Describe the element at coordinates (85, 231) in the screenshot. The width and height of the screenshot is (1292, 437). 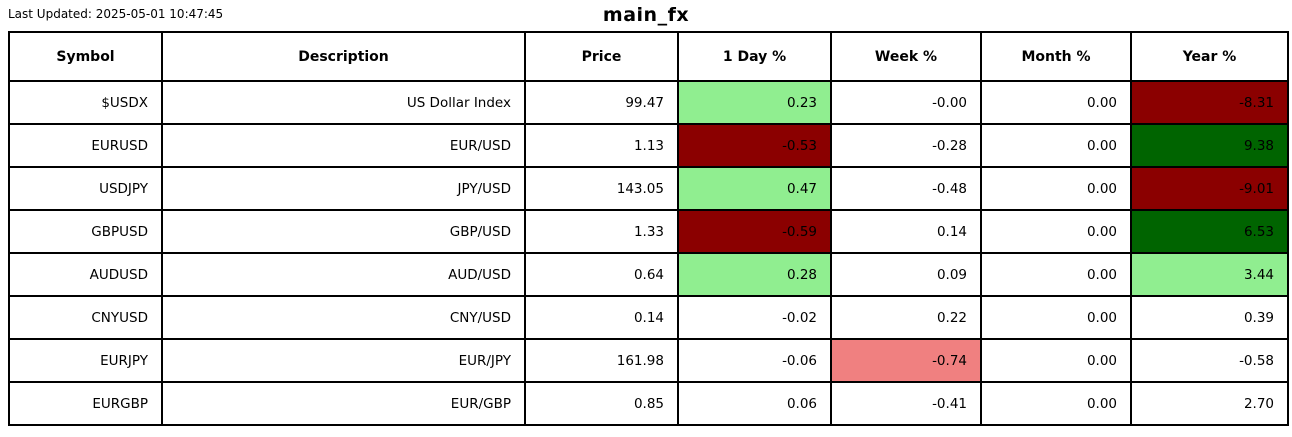
I see `symbol-cell: GBPUSD` at that location.